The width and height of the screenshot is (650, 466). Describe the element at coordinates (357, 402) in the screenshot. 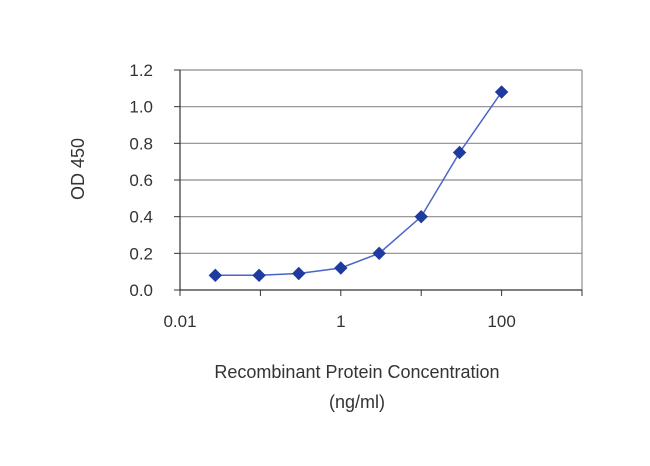

I see `x-axis-unit: (ng/ml)` at that location.